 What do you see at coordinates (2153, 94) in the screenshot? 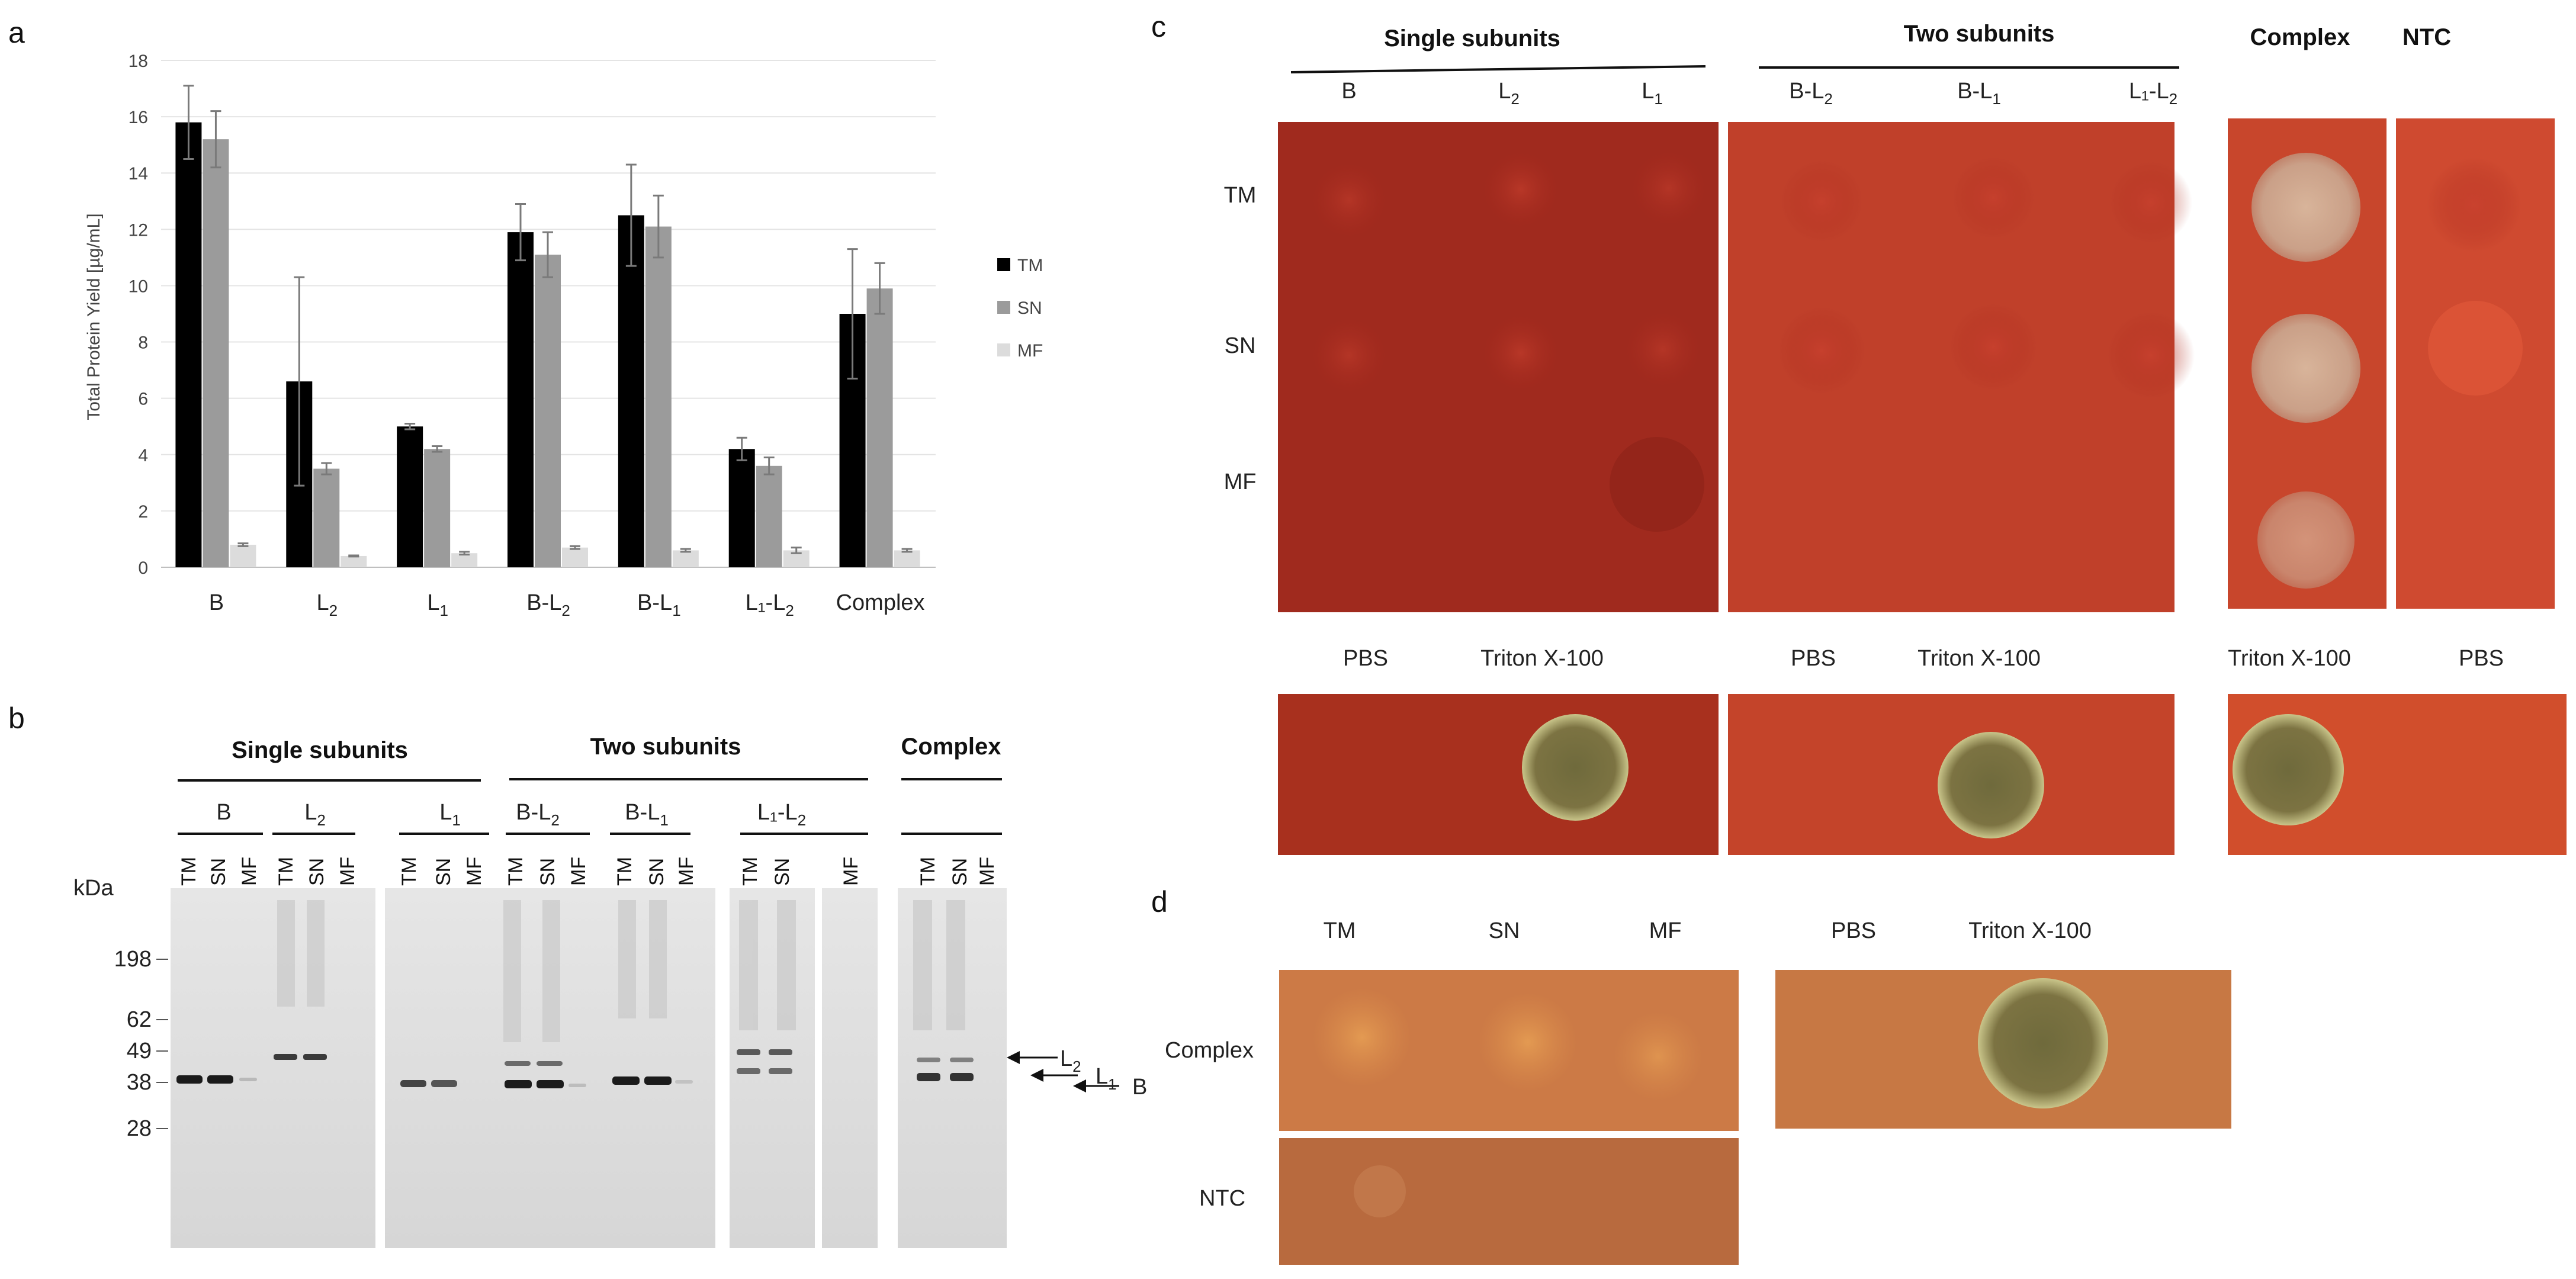
I see `col-label: L₁-L2` at bounding box center [2153, 94].